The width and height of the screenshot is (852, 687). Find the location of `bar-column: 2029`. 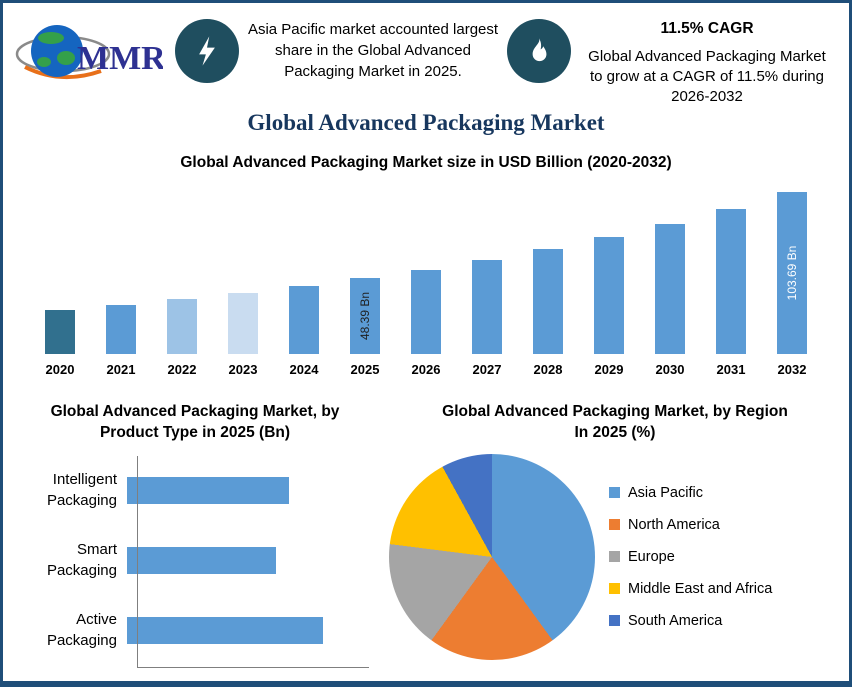

bar-column: 2029 is located at coordinates (609, 284).